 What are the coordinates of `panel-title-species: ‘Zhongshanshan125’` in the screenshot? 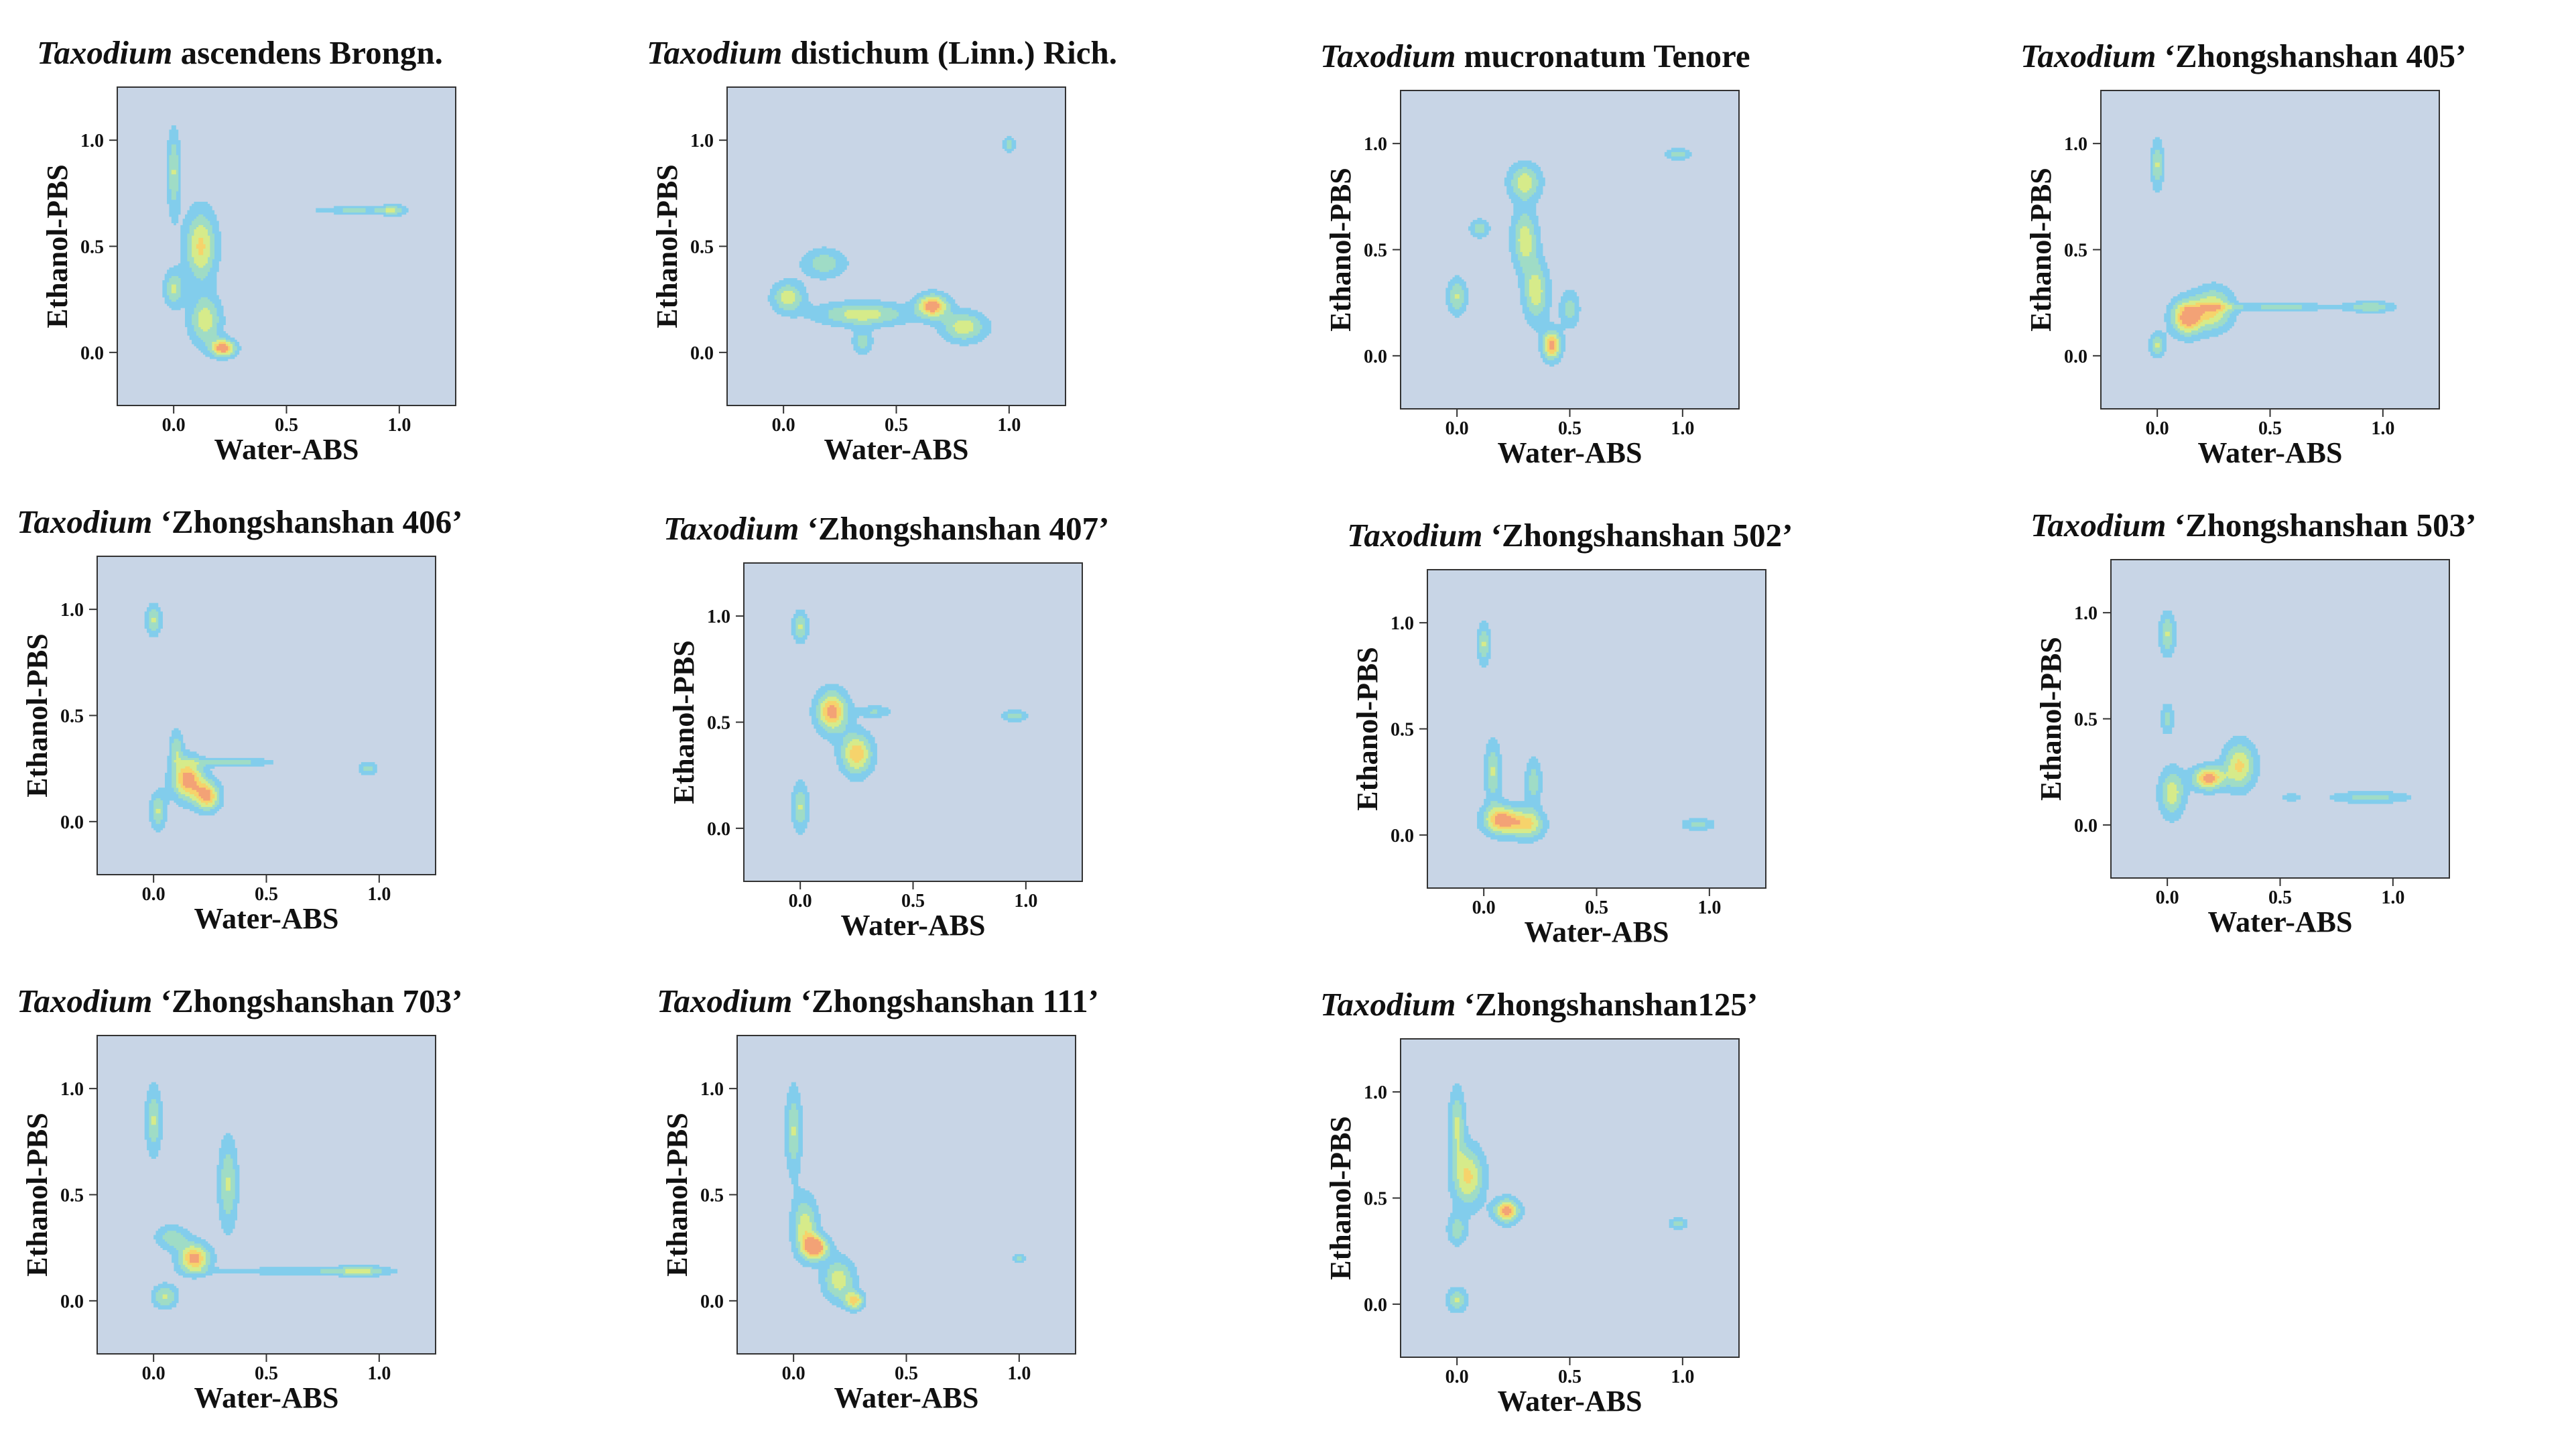 It's located at (1611, 1004).